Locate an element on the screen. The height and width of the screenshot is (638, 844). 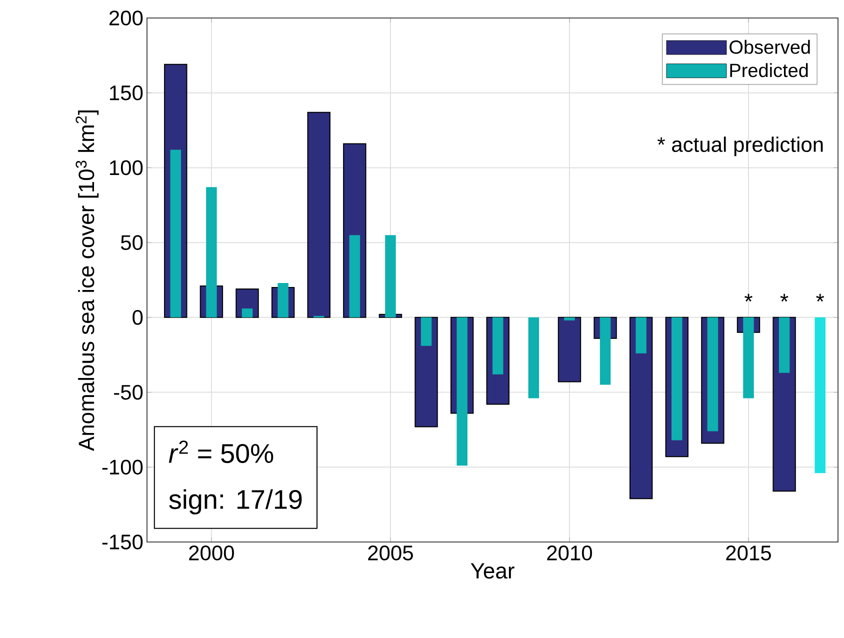
y-tick-label: -150 is located at coordinates (122, 542).